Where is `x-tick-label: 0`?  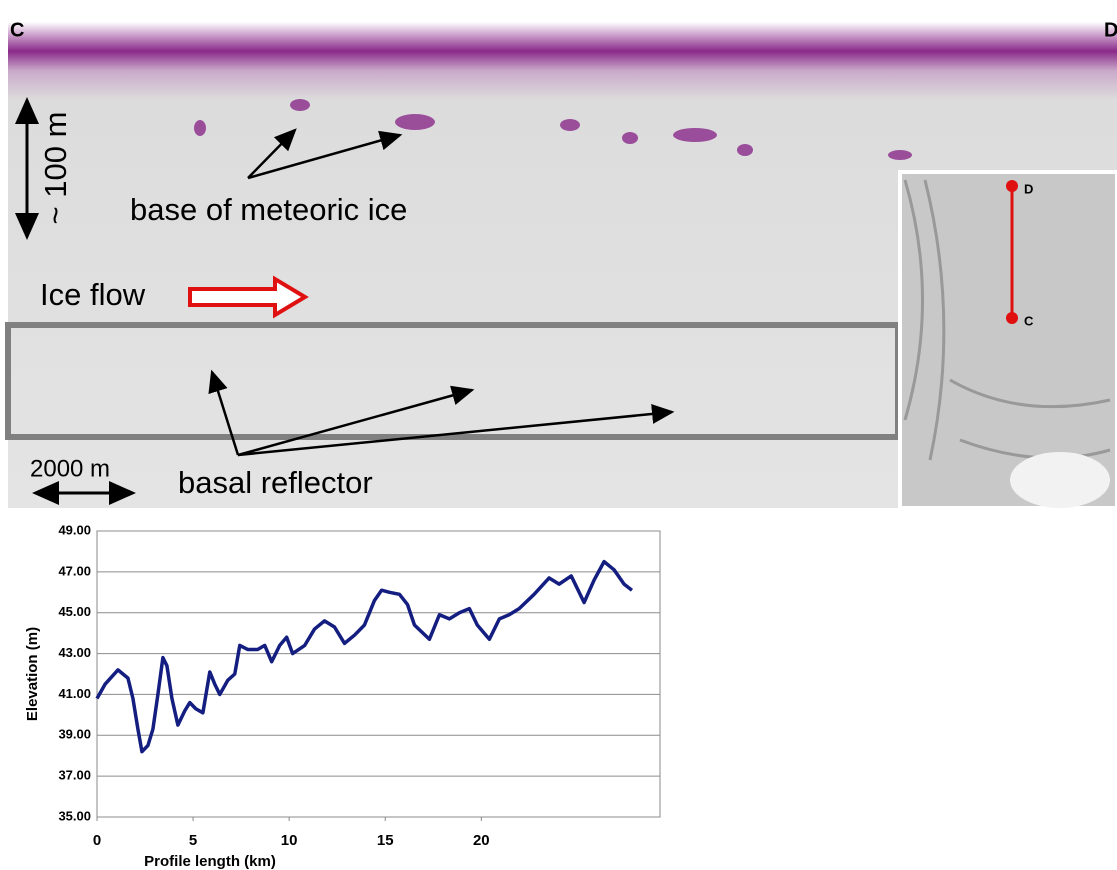 x-tick-label: 0 is located at coordinates (97, 840).